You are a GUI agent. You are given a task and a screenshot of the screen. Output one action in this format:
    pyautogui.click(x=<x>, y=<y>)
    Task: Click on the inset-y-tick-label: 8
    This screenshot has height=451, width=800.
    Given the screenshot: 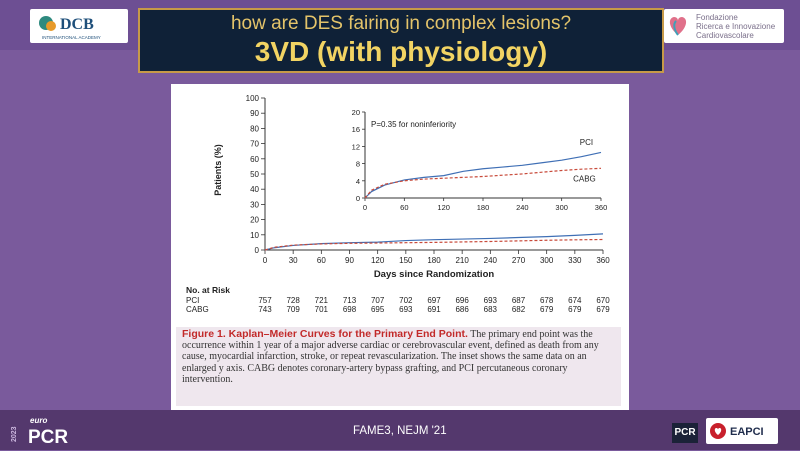 What is the action you would take?
    pyautogui.click(x=358, y=164)
    